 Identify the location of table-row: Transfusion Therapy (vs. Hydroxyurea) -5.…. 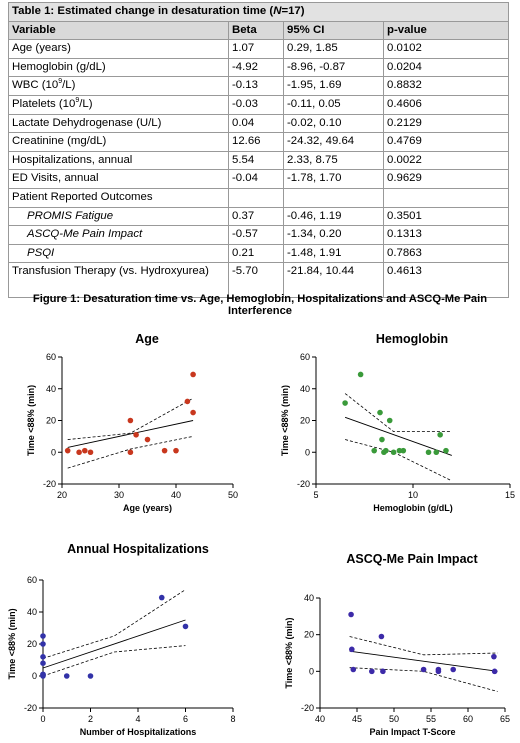
(258, 280).